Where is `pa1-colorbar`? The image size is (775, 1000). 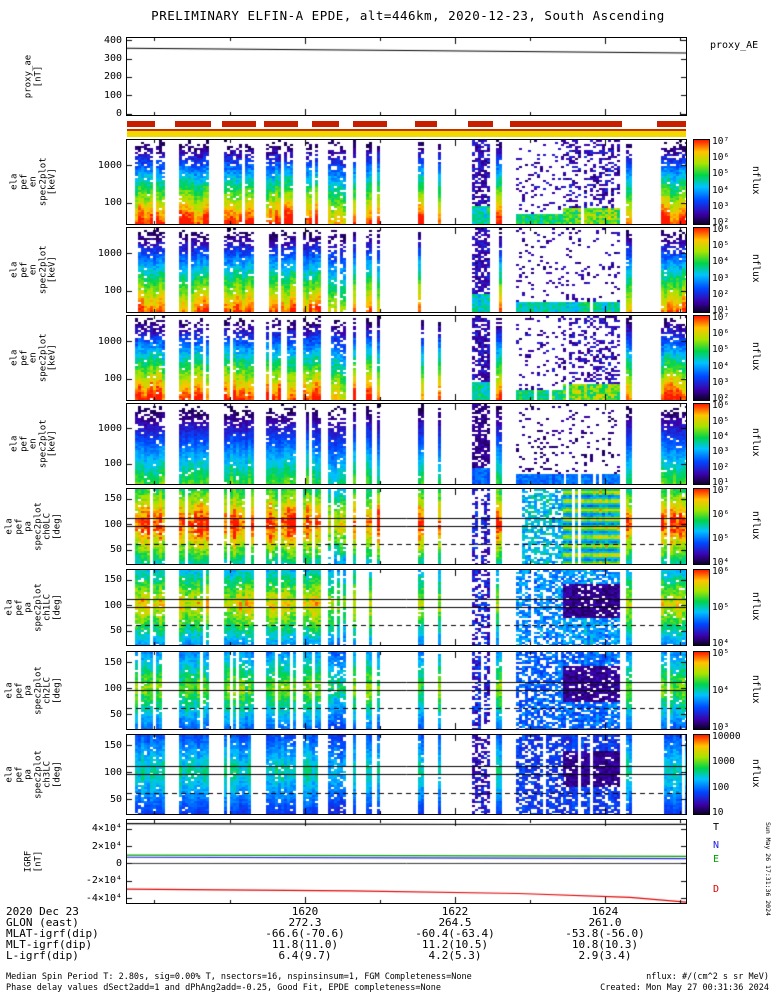 pa1-colorbar is located at coordinates (701, 607).